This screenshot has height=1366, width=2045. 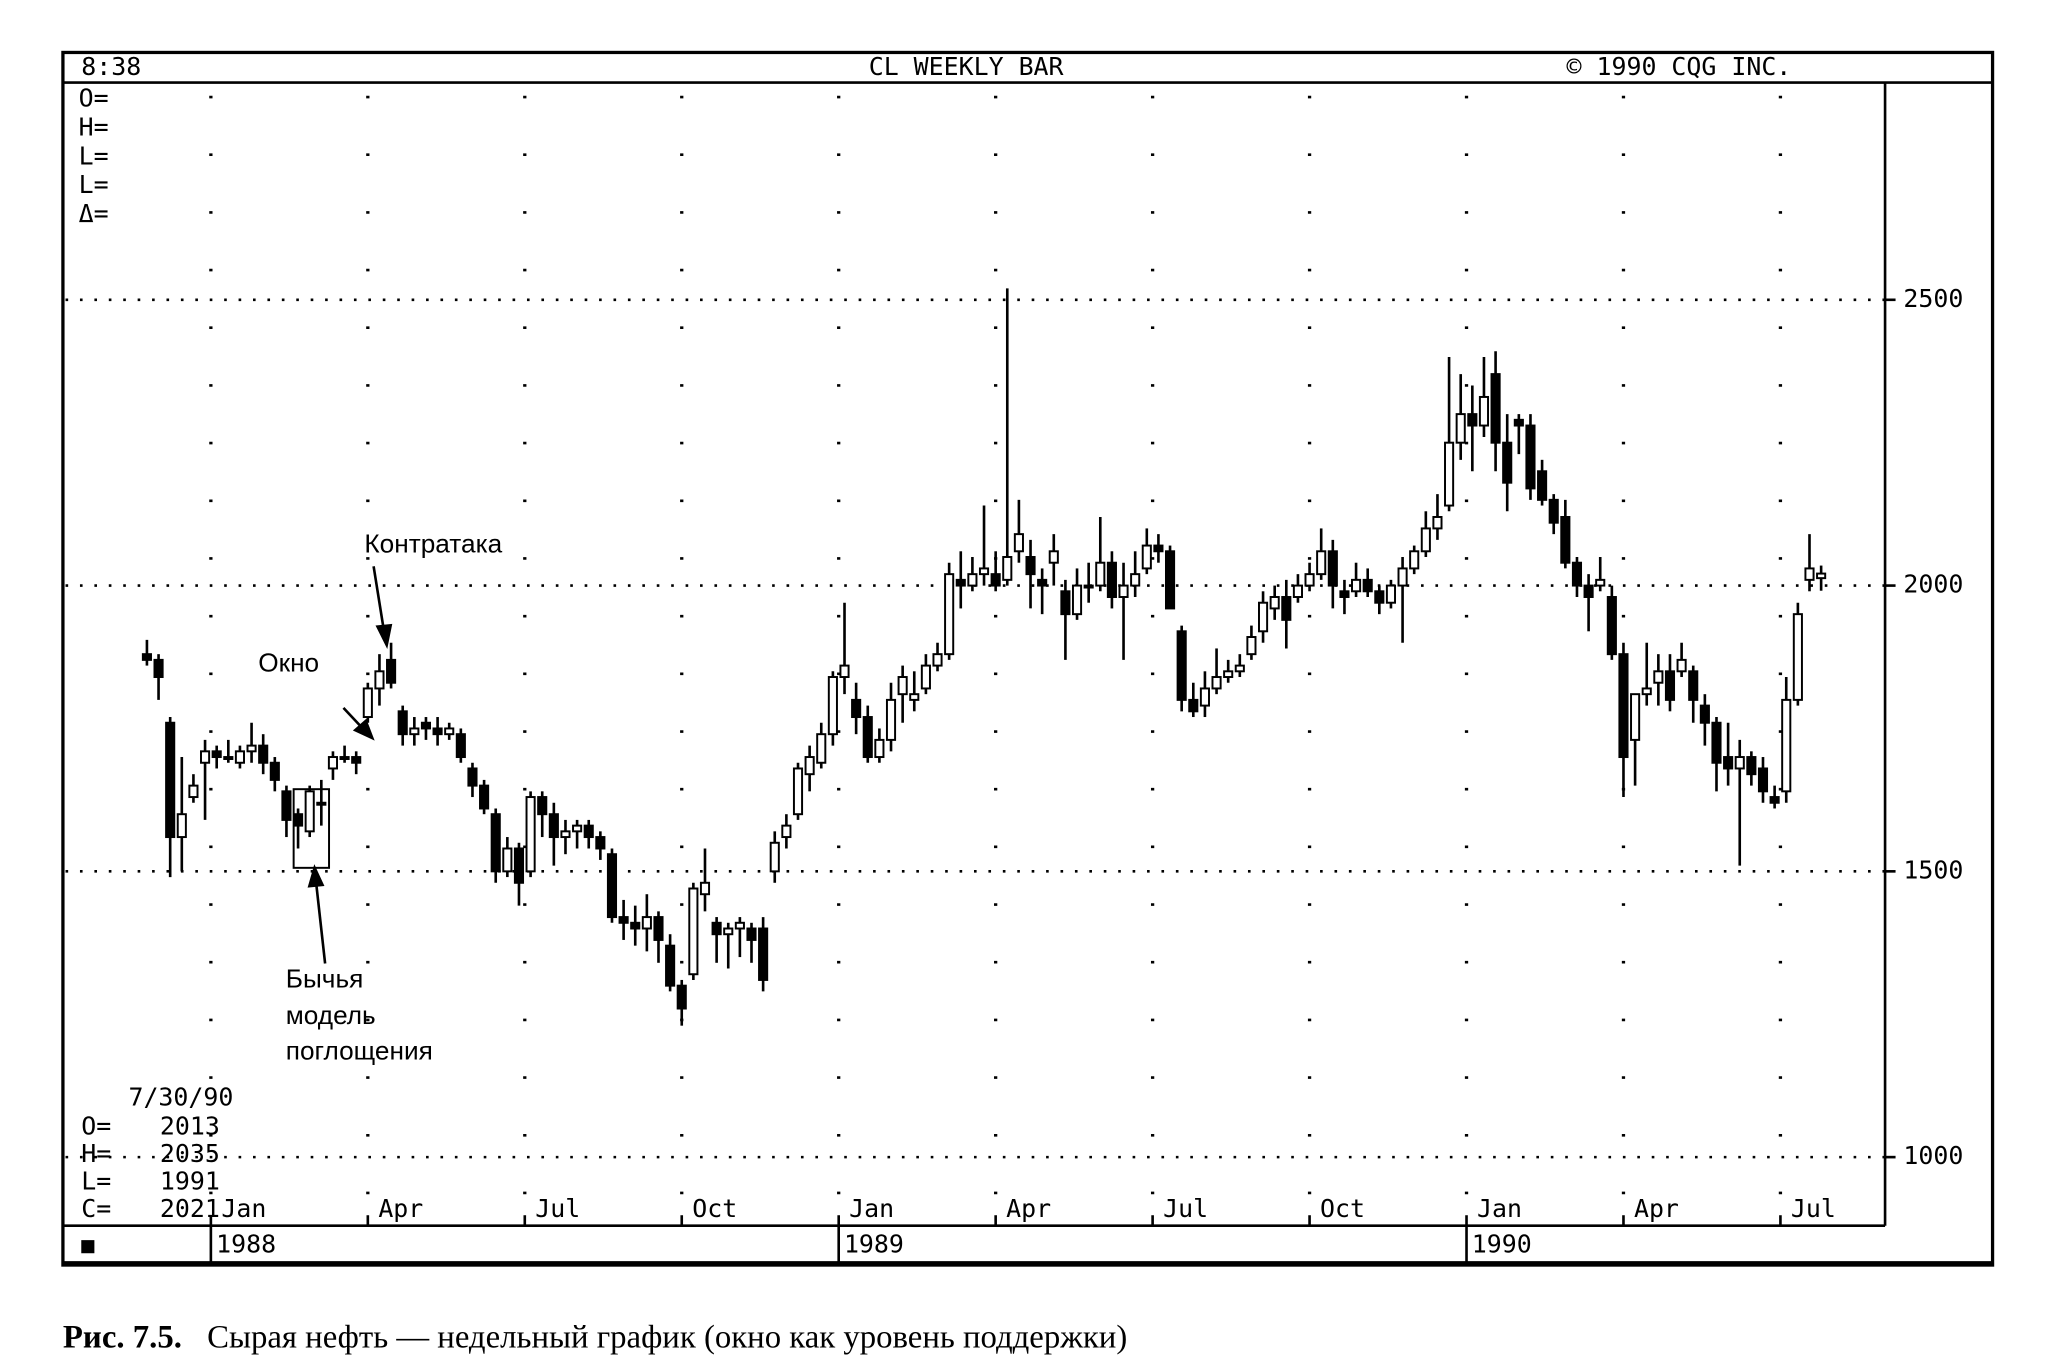 What do you see at coordinates (1342, 1208) in the screenshot?
I see `x-tick-label: Oct` at bounding box center [1342, 1208].